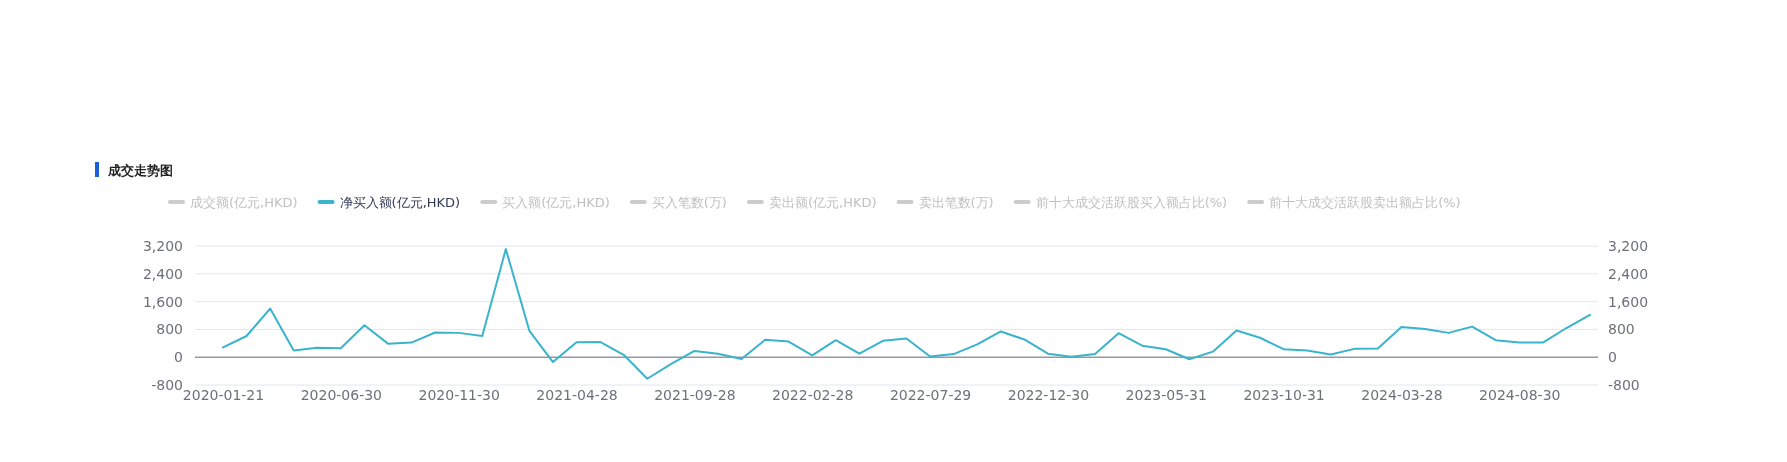  Describe the element at coordinates (1131, 202) in the screenshot. I see `legend-label: 前十大成交活跃股买入额占比(%)` at that location.